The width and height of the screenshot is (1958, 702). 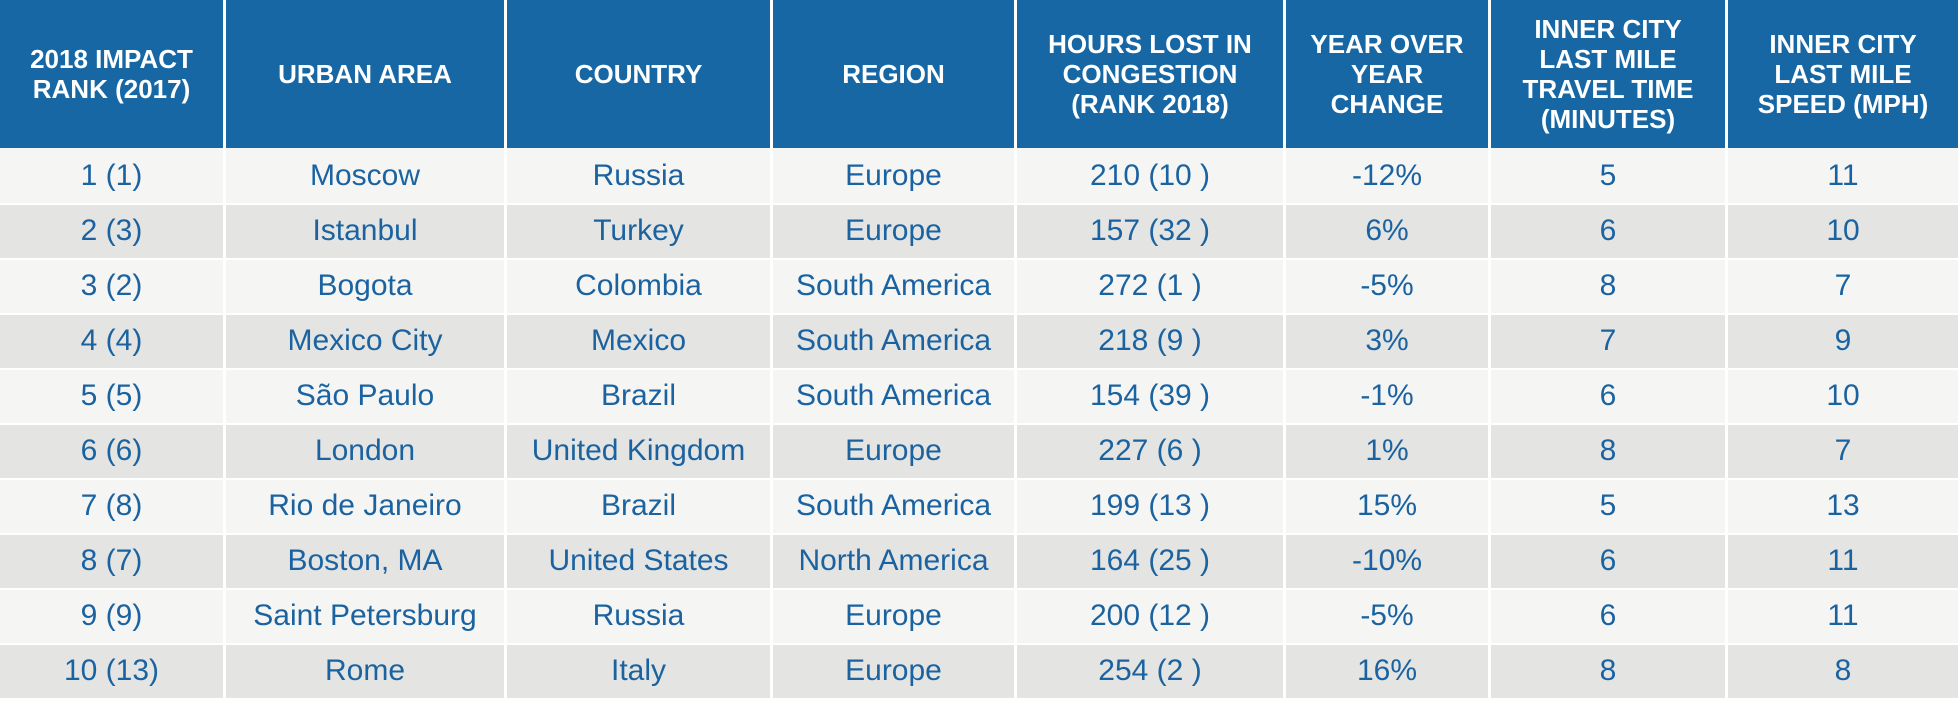 I want to click on column-header-country: COUNTRY, so click(x=640, y=74).